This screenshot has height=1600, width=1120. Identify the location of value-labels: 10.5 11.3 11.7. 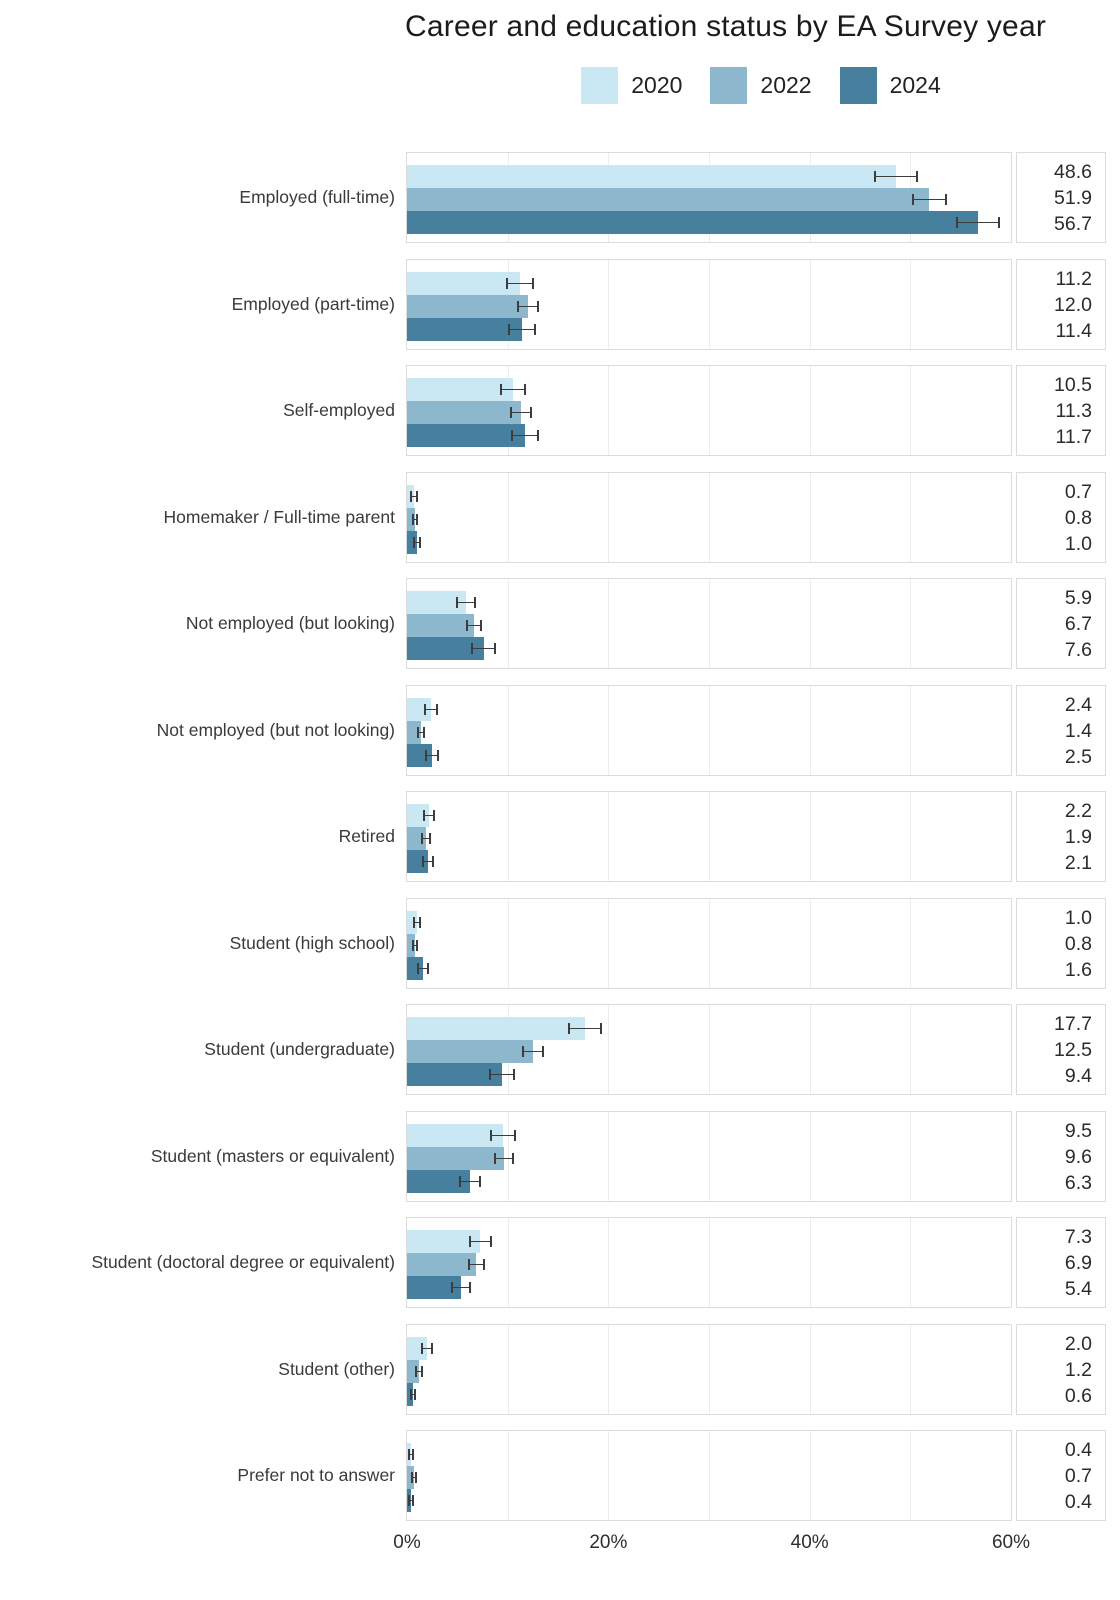
(1061, 410).